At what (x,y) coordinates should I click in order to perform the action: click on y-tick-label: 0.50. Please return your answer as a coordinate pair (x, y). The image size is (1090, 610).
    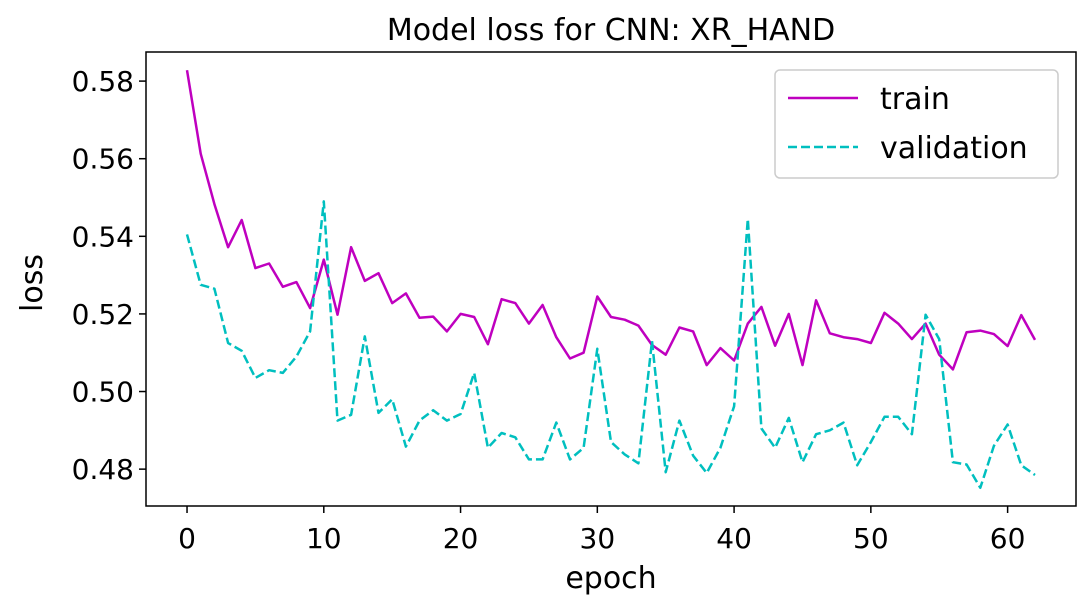
    Looking at the image, I should click on (103, 392).